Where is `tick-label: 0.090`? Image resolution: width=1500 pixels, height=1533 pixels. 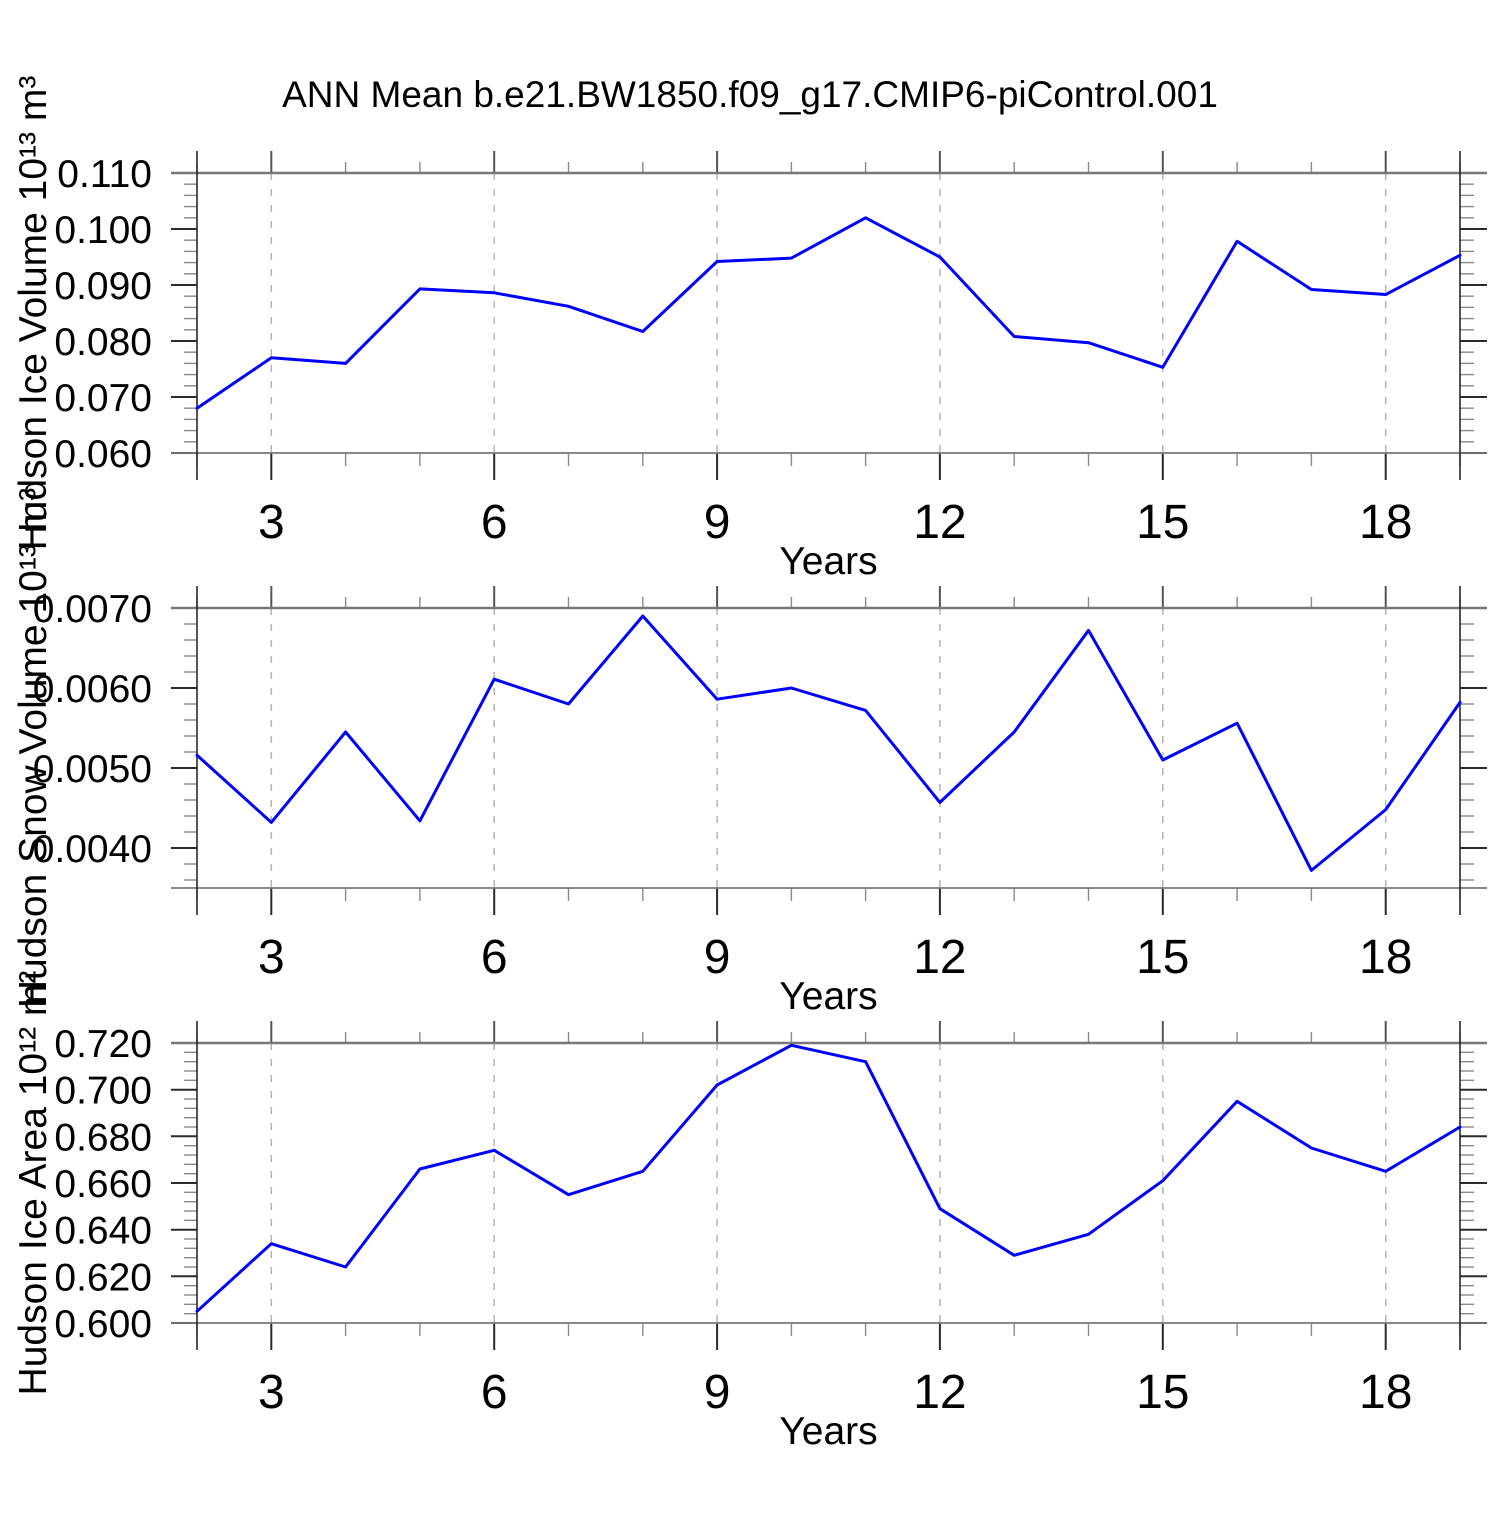 tick-label: 0.090 is located at coordinates (103, 286).